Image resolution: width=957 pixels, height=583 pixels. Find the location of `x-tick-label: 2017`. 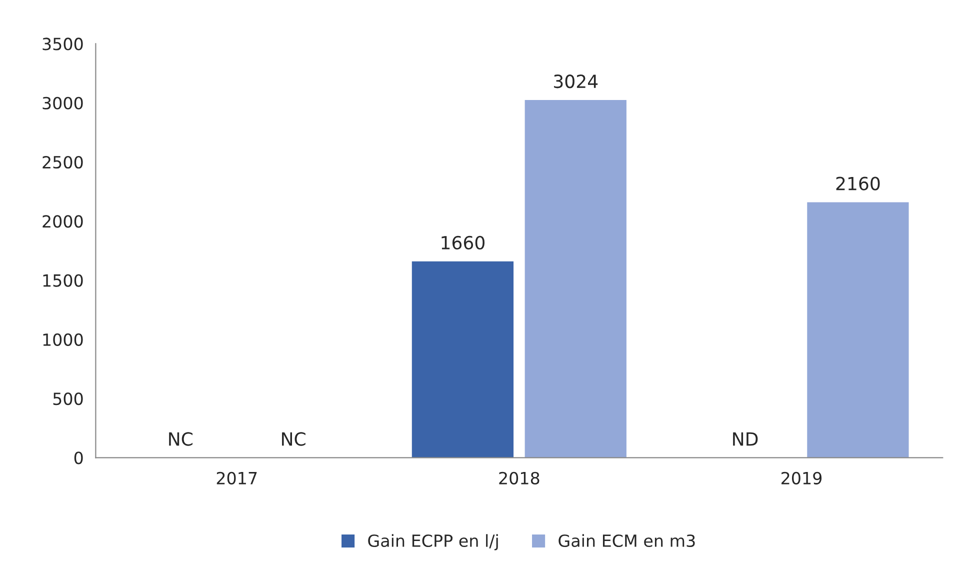

x-tick-label: 2017 is located at coordinates (236, 478).